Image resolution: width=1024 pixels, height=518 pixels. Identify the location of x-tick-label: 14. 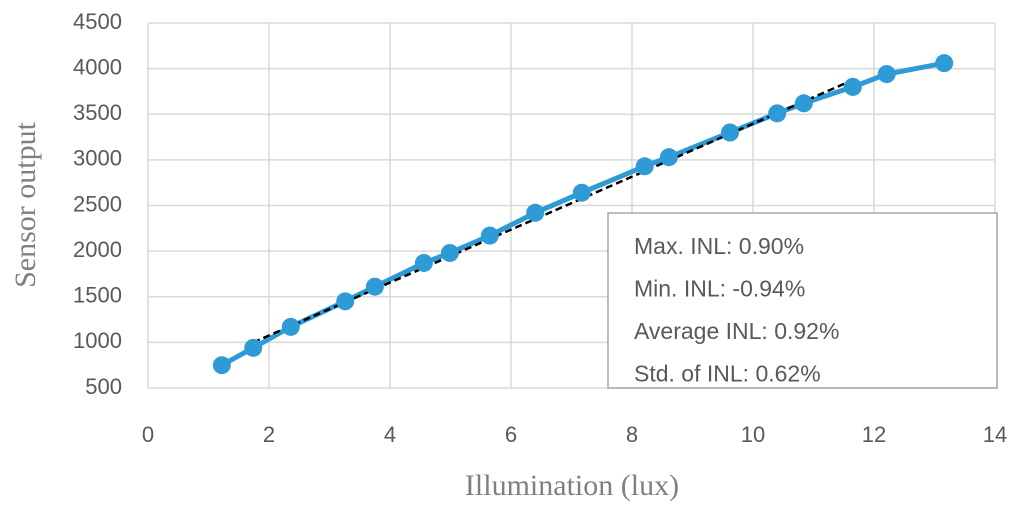
(995, 434).